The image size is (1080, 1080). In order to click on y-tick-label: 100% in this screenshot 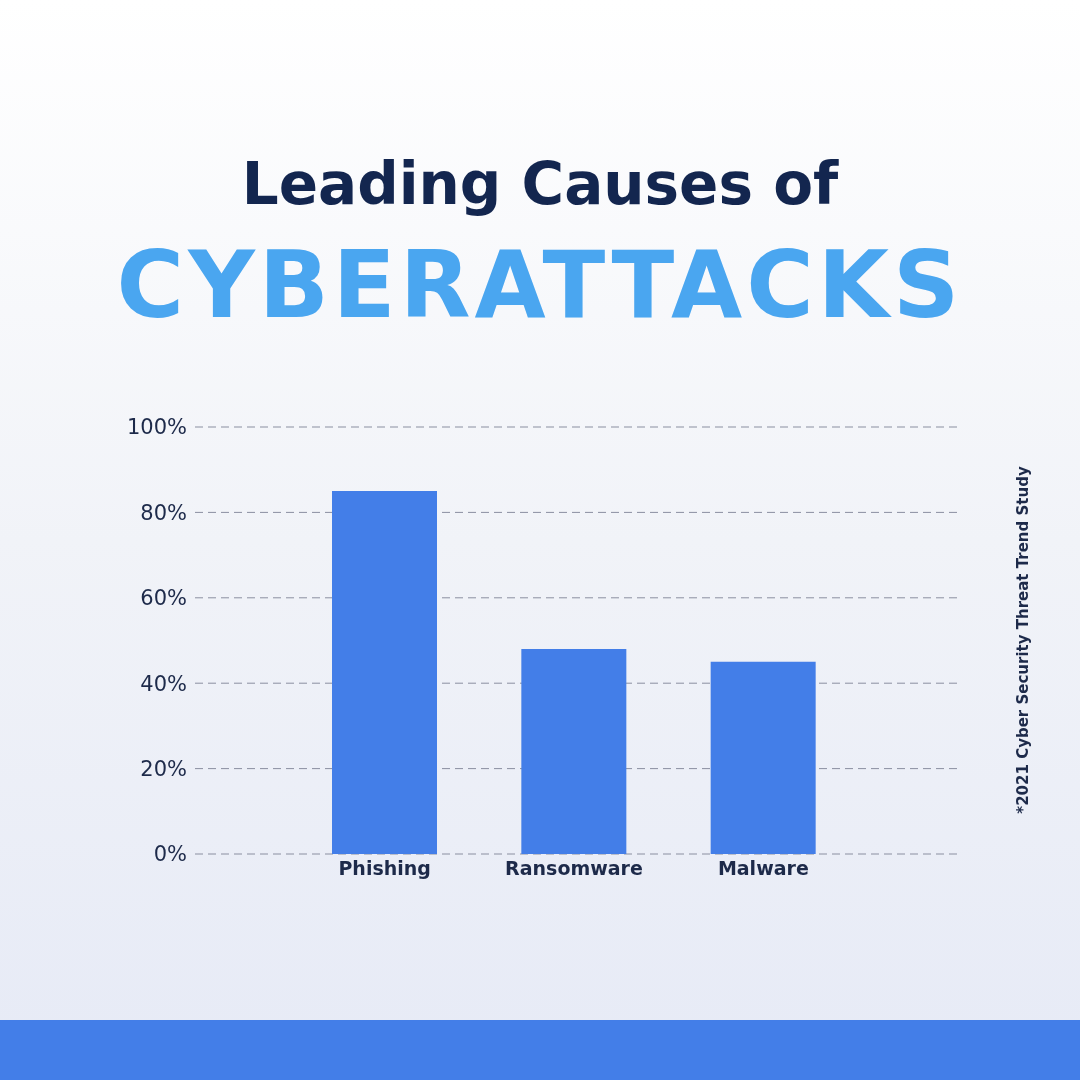, I will do `click(156, 427)`.